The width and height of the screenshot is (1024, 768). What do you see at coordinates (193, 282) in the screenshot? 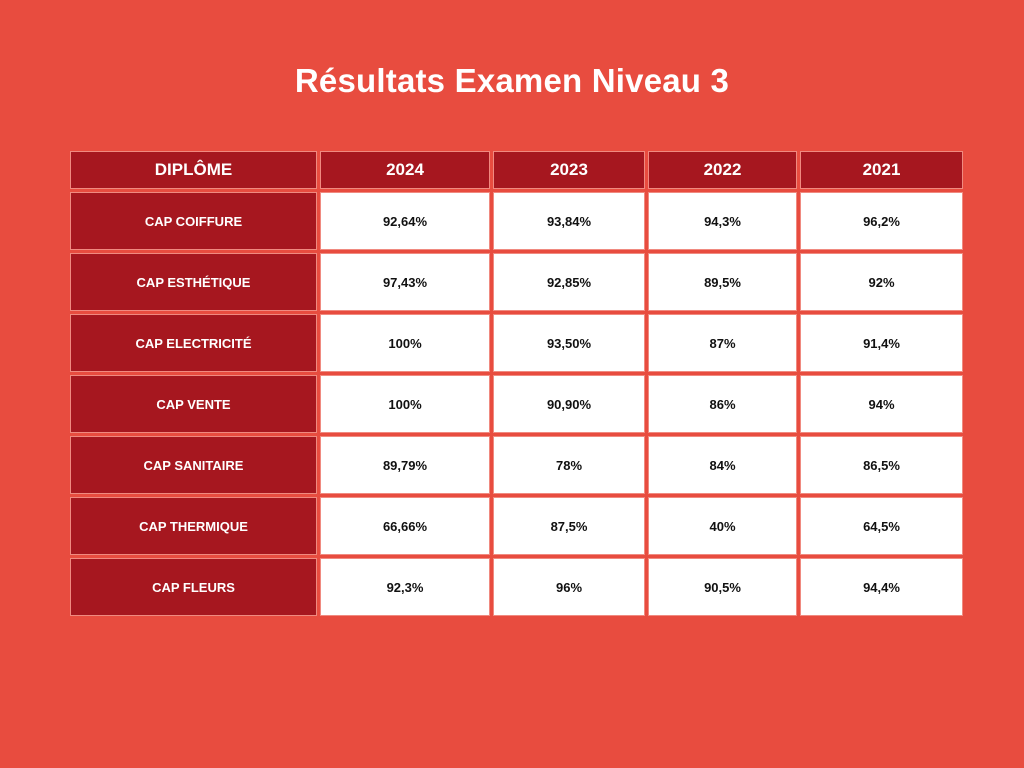
I see `row-label: CAP ESTHÉTIQUE` at bounding box center [193, 282].